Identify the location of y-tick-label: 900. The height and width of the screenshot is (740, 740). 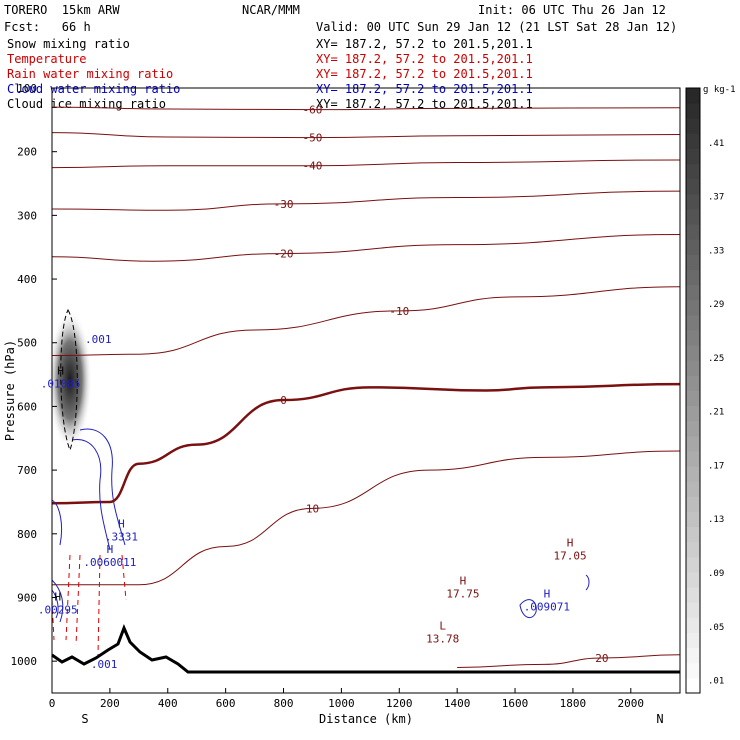
(27, 597).